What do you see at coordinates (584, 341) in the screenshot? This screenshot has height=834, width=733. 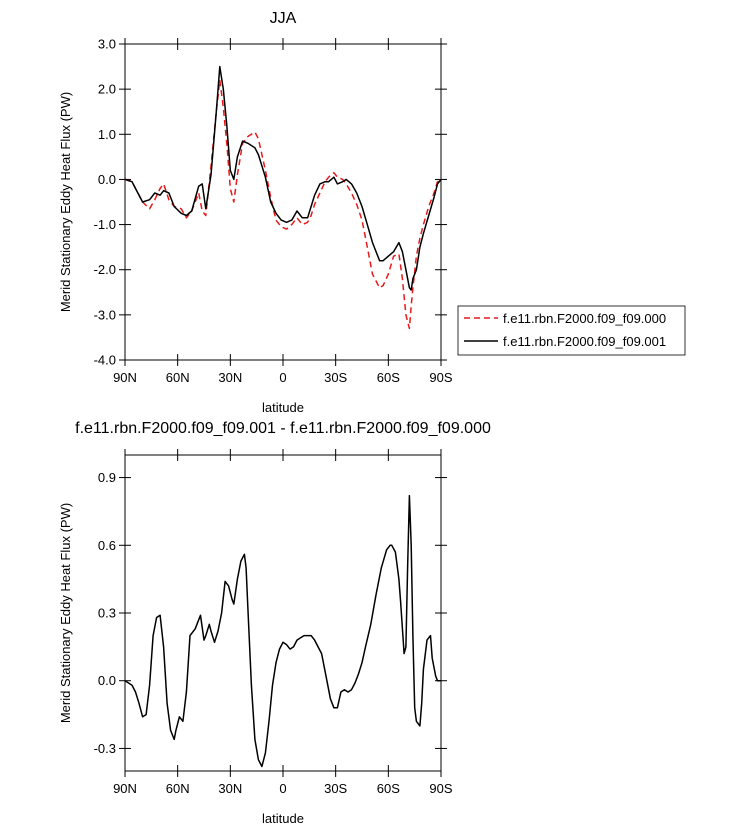 I see `legend-label-series-001: f.e11.rbn.F2000.f09_f09.001` at bounding box center [584, 341].